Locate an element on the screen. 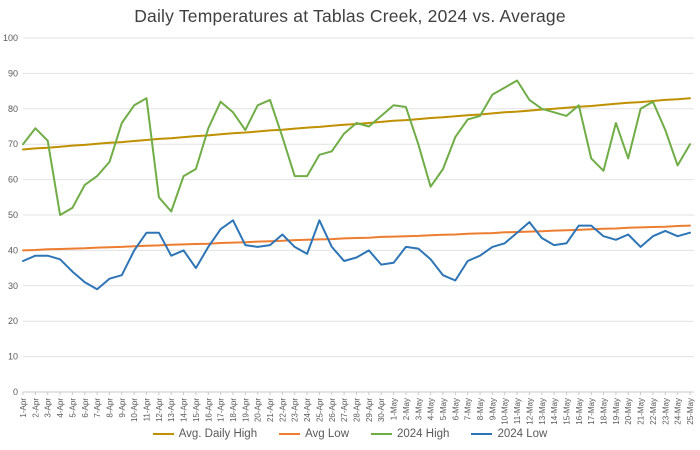  y-axis-label: 10 is located at coordinates (13, 357).